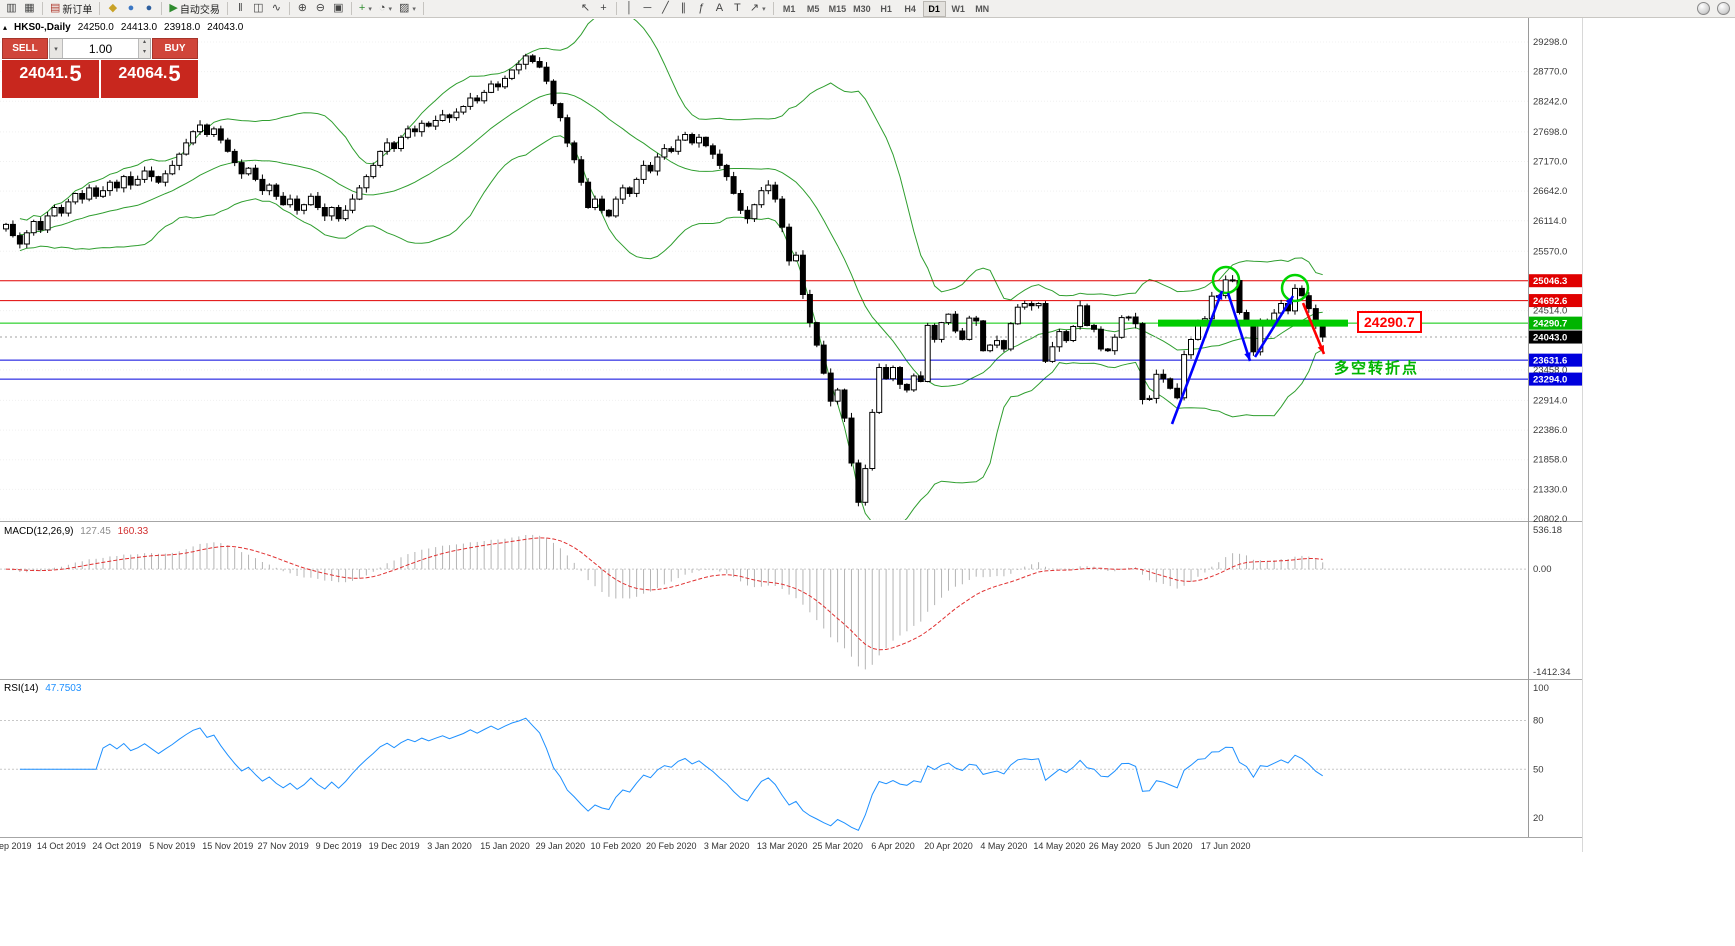 The height and width of the screenshot is (946, 1735). What do you see at coordinates (758, 9) in the screenshot?
I see `arrows-tool-icon: ↗ ▾` at bounding box center [758, 9].